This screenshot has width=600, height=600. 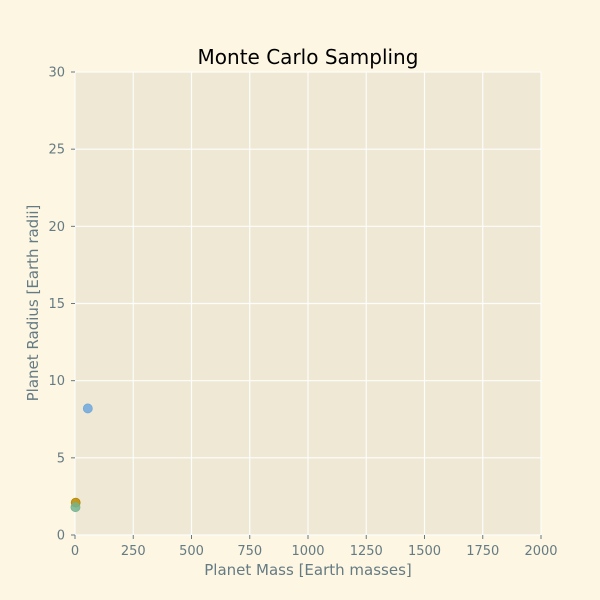 What do you see at coordinates (308, 570) in the screenshot?
I see `x-axis-label: Planet Mass [Earth masses]` at bounding box center [308, 570].